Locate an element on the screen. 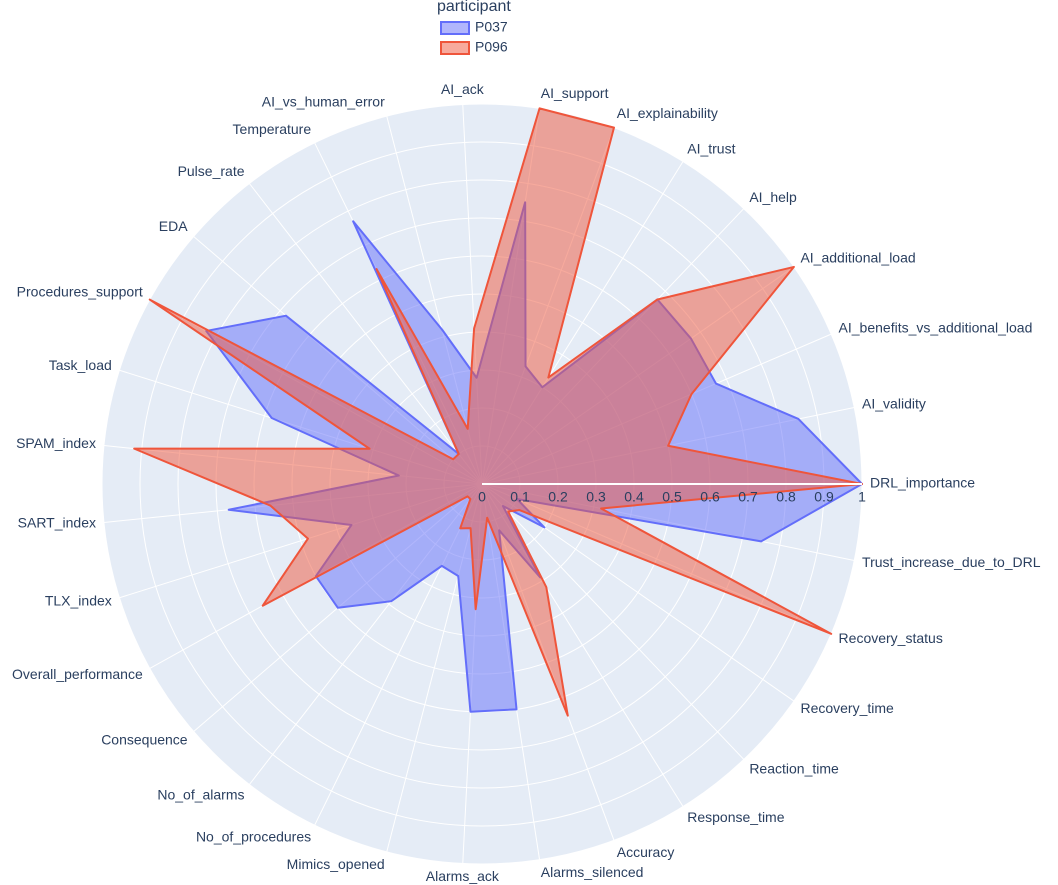 This screenshot has width=1058, height=885. radial-tick-label: 0.7 is located at coordinates (748, 497).